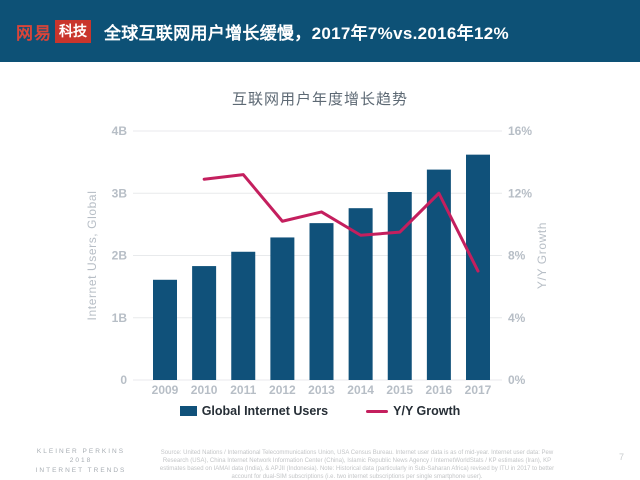 Image resolution: width=640 pixels, height=480 pixels. What do you see at coordinates (306, 33) in the screenshot?
I see `slide-headline: 全球互联网用户增长缓慢，2017年7%vs.2016年12%` at bounding box center [306, 33].